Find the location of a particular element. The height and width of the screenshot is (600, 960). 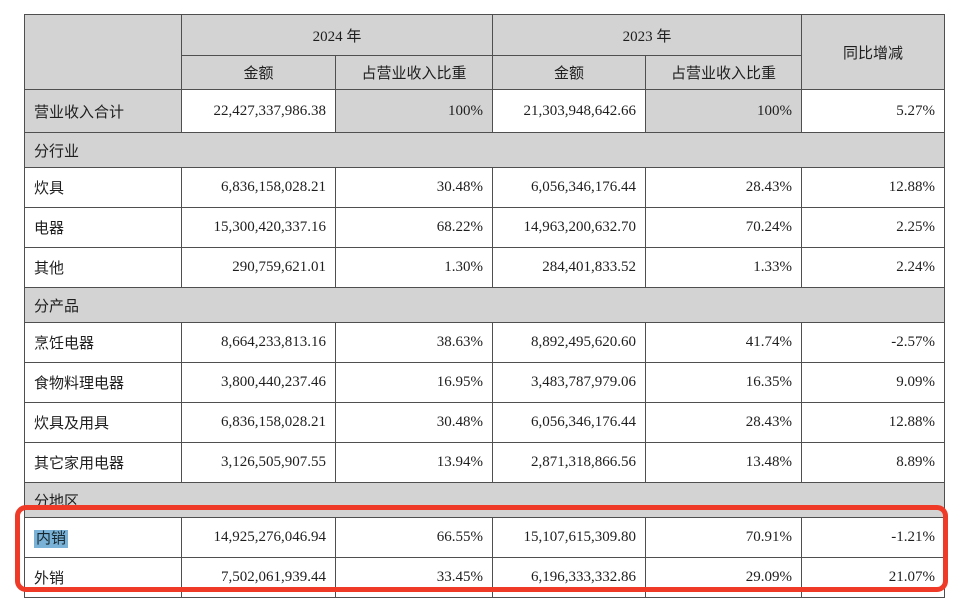

cell-ratio-2023: 13.48% is located at coordinates (724, 462).